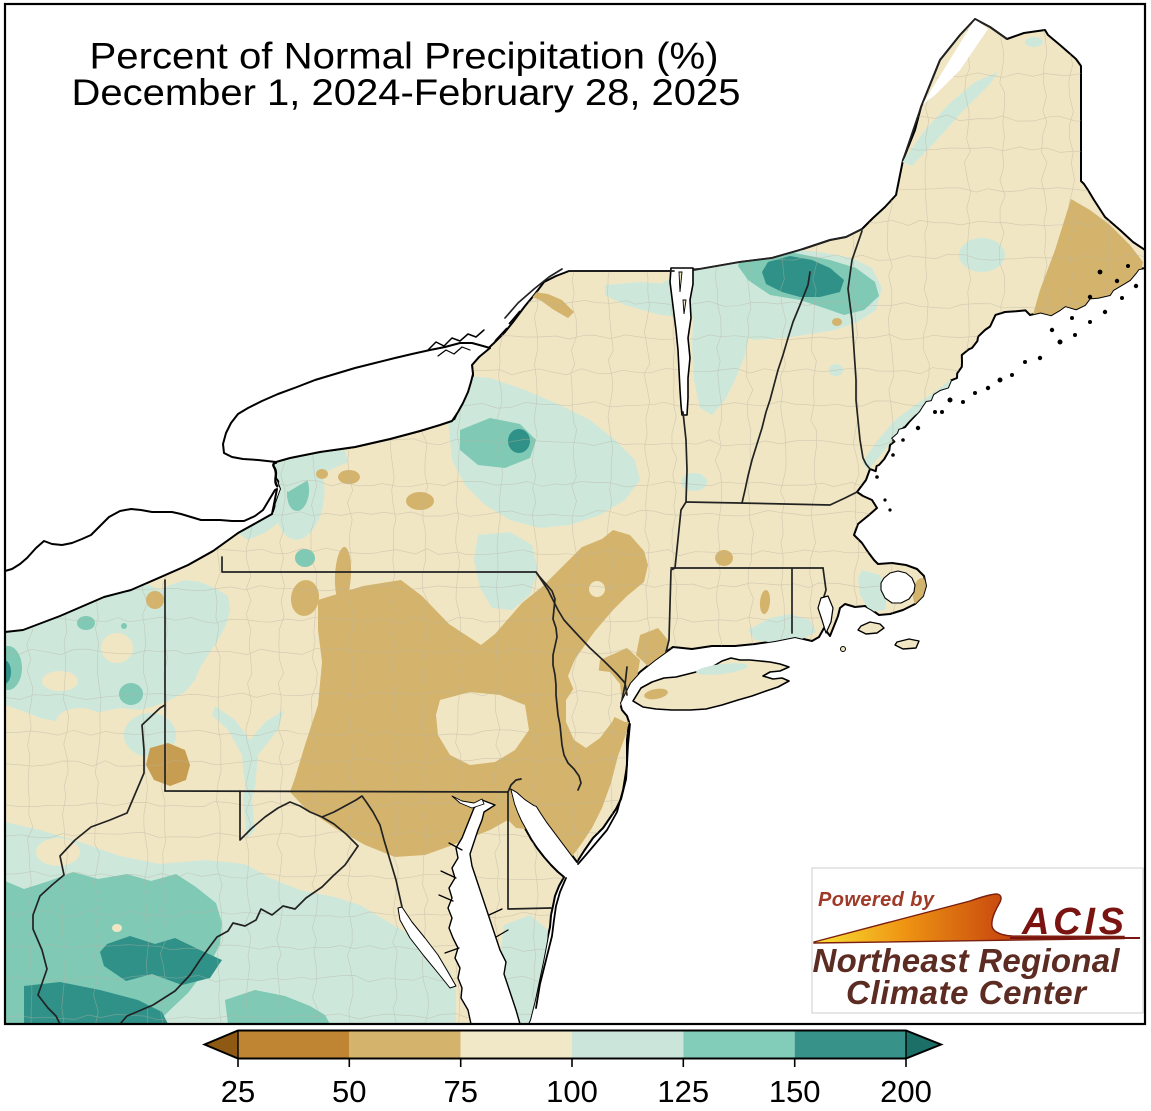  What do you see at coordinates (406, 92) in the screenshot?
I see `svg-text:December 1, 2024-February 28,: December 1, 2024-February 28, 2025` at bounding box center [406, 92].